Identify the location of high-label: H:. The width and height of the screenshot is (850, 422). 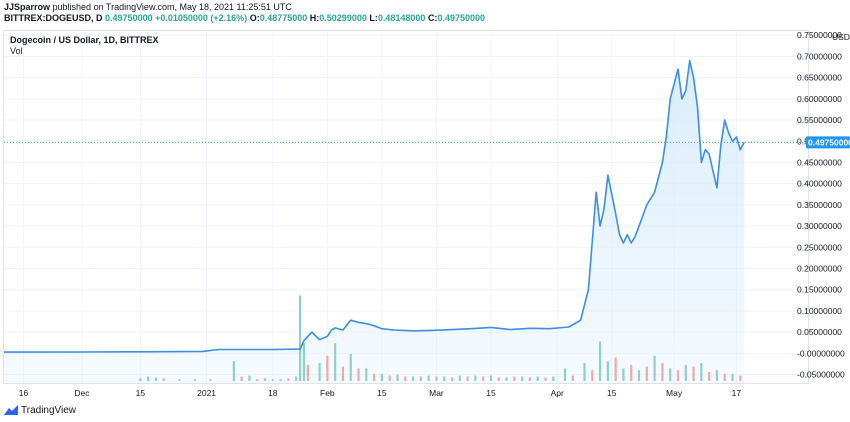
(314, 18).